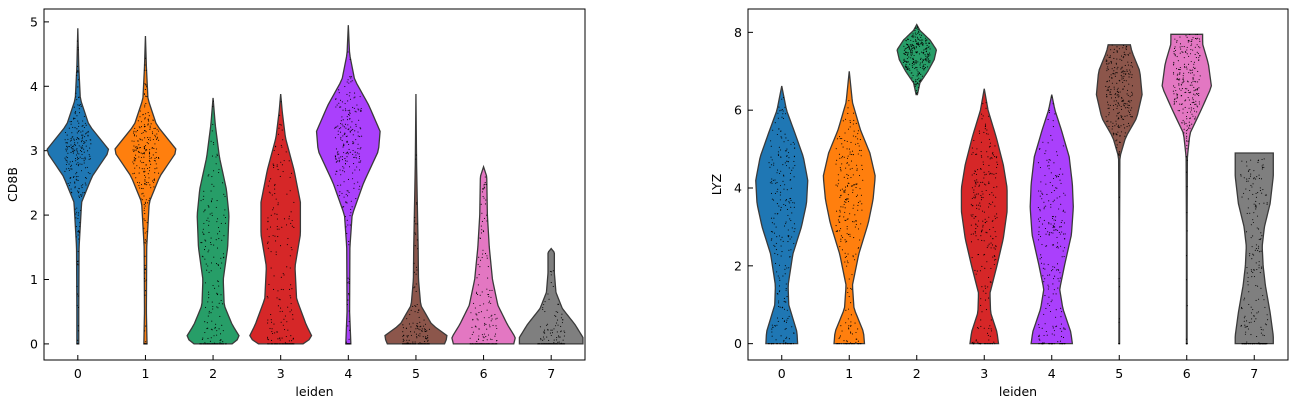 The width and height of the screenshot is (1299, 408). I want to click on y-tick-label: 1, so click(34, 279).